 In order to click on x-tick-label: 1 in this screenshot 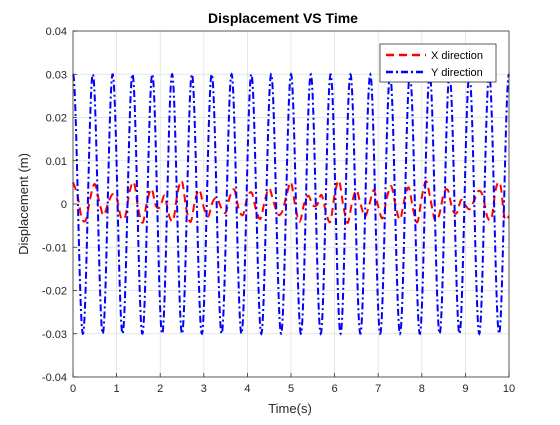, I will do `click(117, 389)`.